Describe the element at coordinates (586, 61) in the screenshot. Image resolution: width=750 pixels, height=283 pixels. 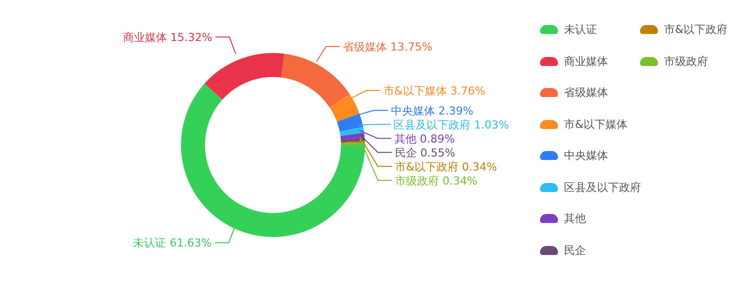
I see `legend-label: 商业媒体` at that location.